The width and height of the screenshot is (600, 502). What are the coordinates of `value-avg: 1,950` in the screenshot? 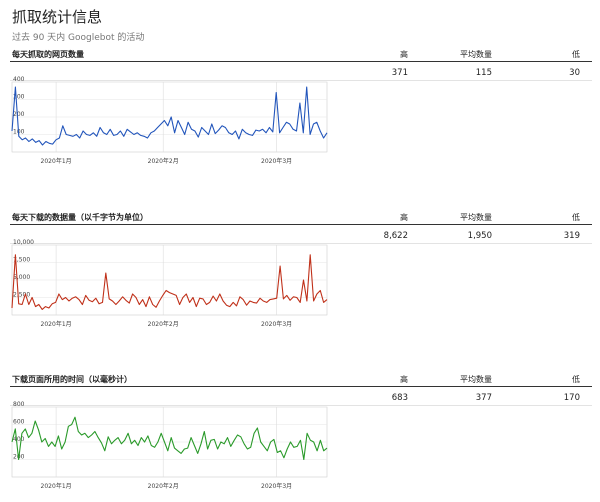 It's located at (479, 236).